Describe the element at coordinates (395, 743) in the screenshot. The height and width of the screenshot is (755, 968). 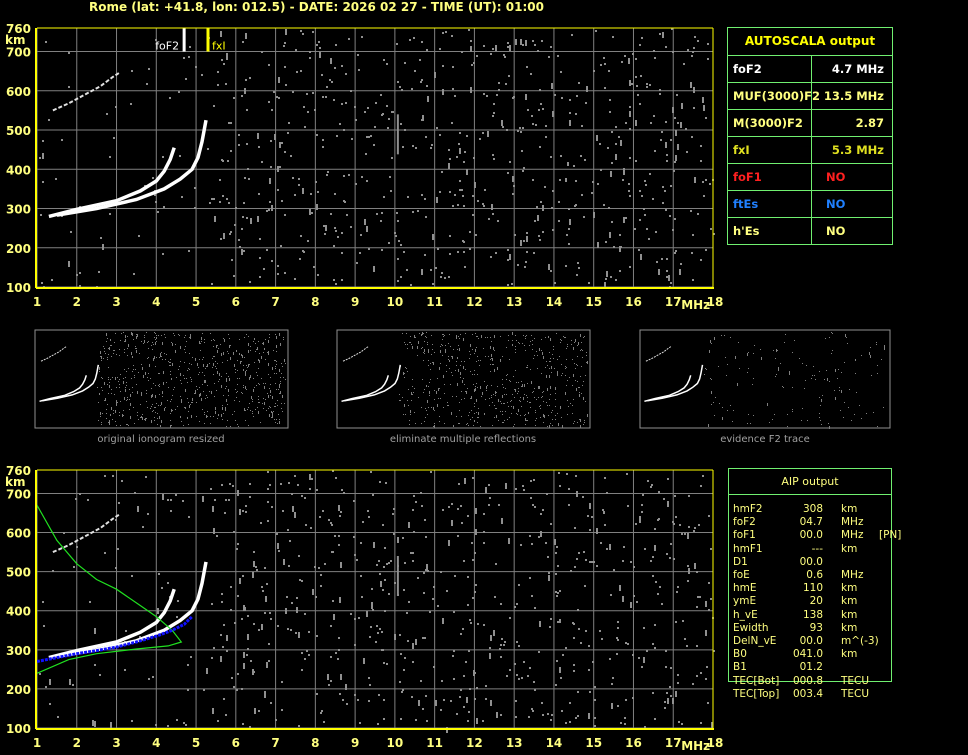
I see `freq-tick-label: 10` at that location.